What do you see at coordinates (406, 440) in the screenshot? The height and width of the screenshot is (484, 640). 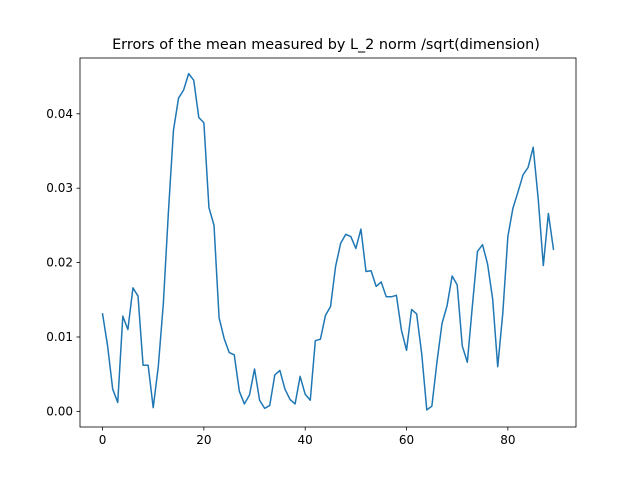 I see `x-tick-label: 60` at bounding box center [406, 440].